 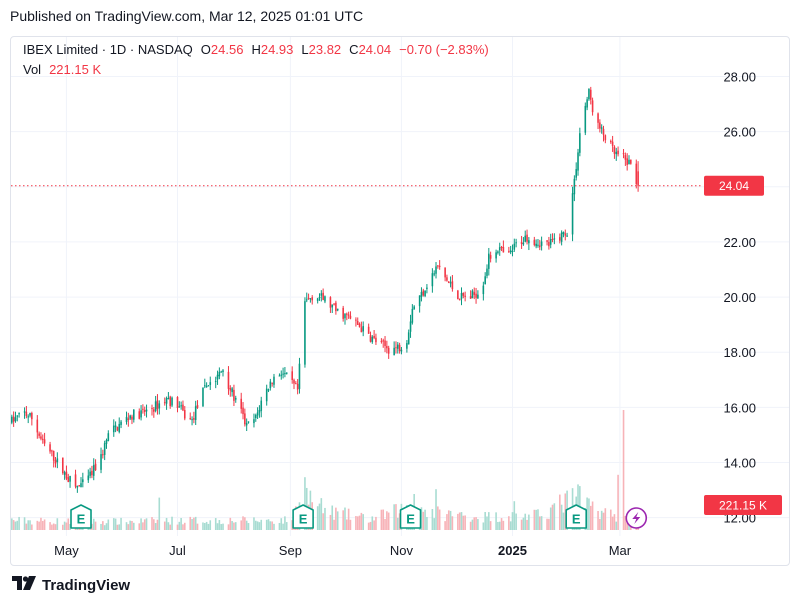 I want to click on legend-symbol: IBEX Limited · 1D · NASDAQ, so click(x=108, y=49).